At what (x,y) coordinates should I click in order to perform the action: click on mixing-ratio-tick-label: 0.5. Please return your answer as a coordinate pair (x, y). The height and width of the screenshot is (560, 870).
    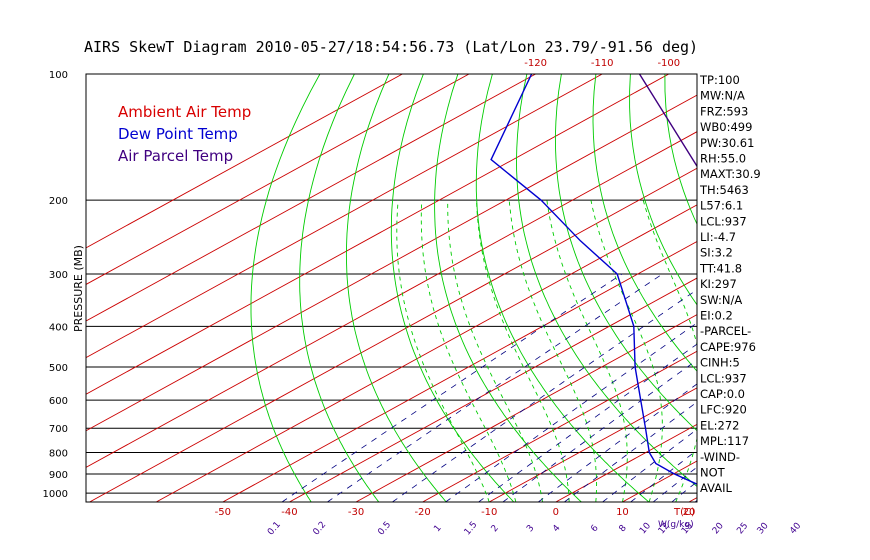
    Looking at the image, I should click on (384, 528).